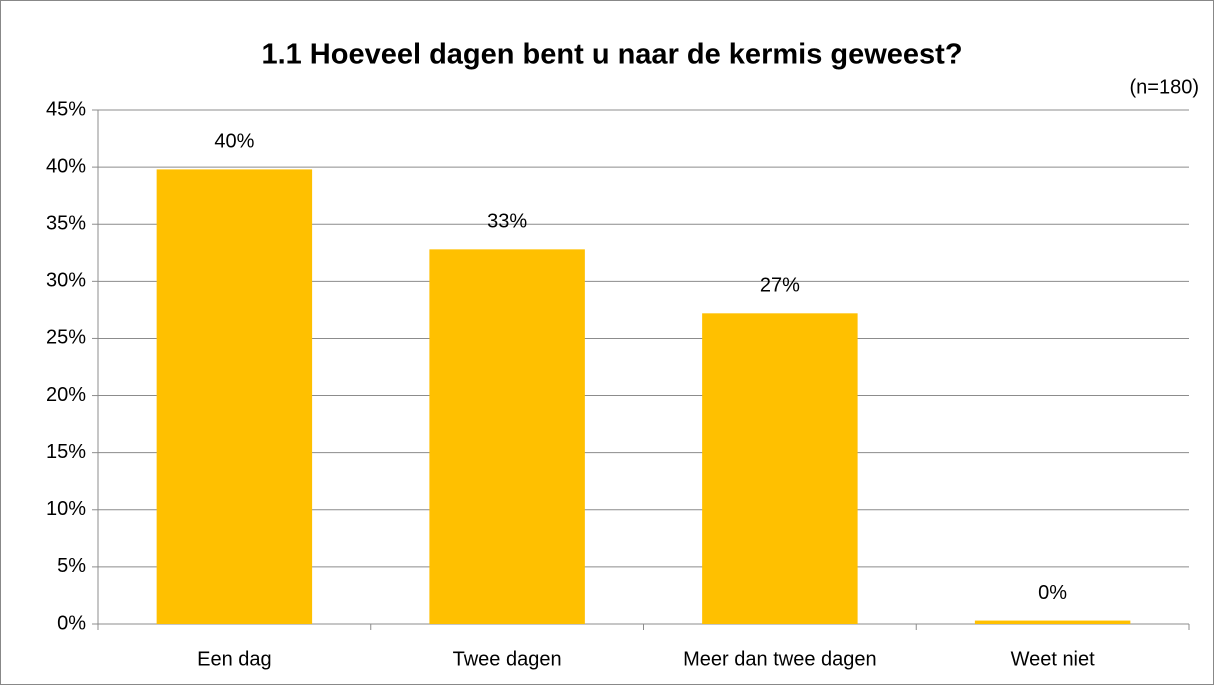  Describe the element at coordinates (66, 395) in the screenshot. I see `y-tick-label: 20%` at that location.